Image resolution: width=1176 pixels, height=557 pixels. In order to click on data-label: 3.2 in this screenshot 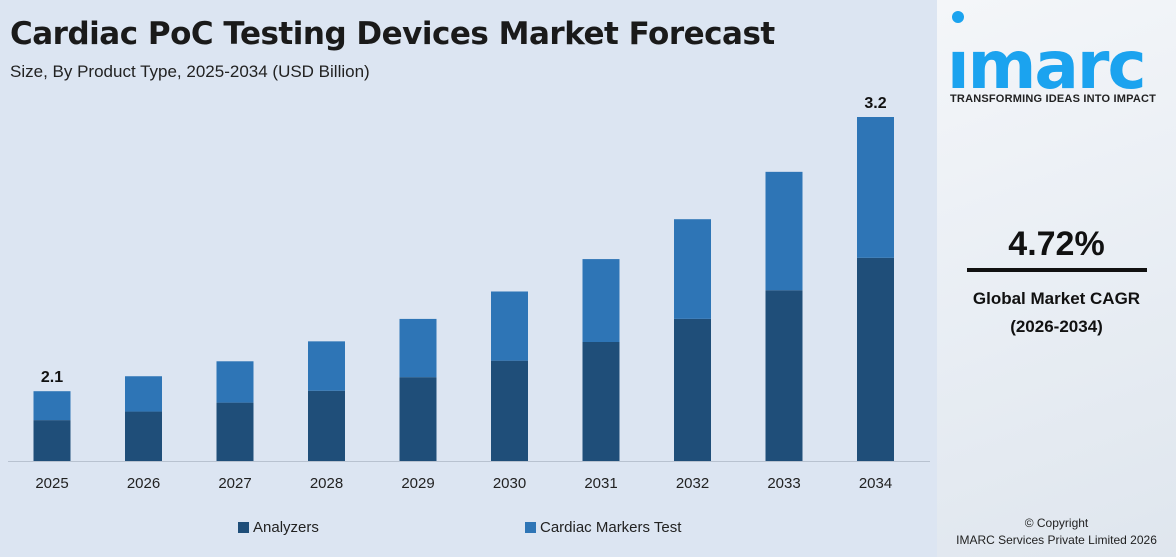, I will do `click(875, 103)`.